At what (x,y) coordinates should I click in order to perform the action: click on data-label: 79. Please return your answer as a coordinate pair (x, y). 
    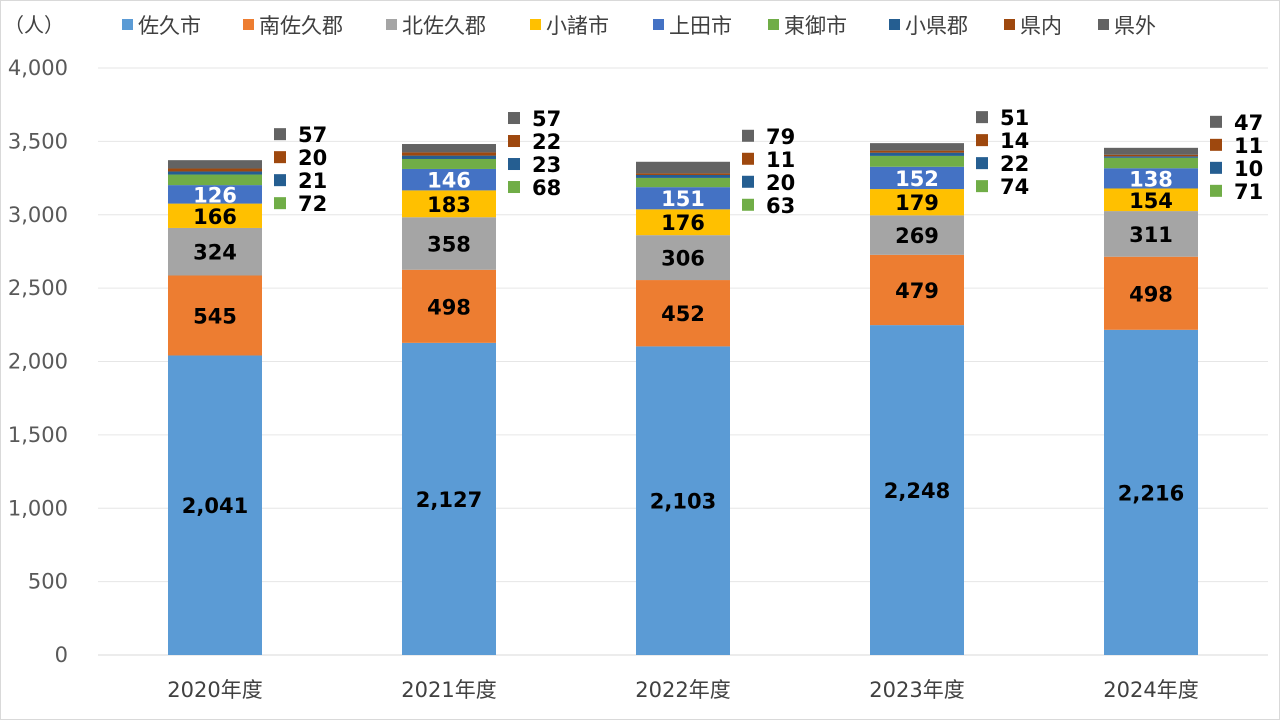
    Looking at the image, I should click on (780, 137).